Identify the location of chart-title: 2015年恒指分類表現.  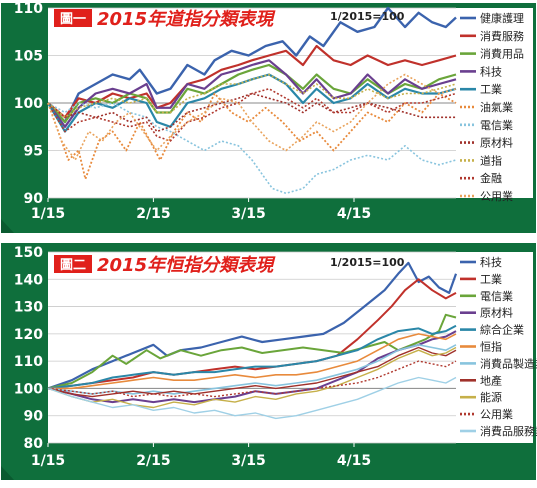
(186, 265).